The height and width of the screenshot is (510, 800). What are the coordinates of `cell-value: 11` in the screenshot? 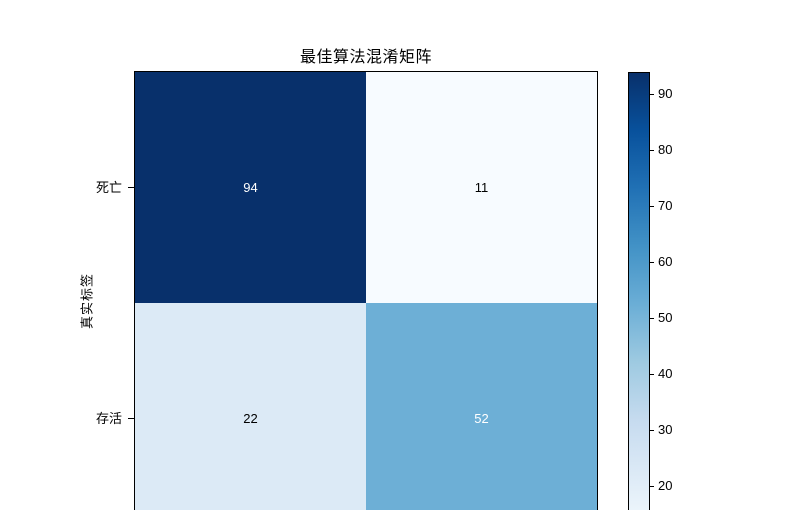 It's located at (481, 187).